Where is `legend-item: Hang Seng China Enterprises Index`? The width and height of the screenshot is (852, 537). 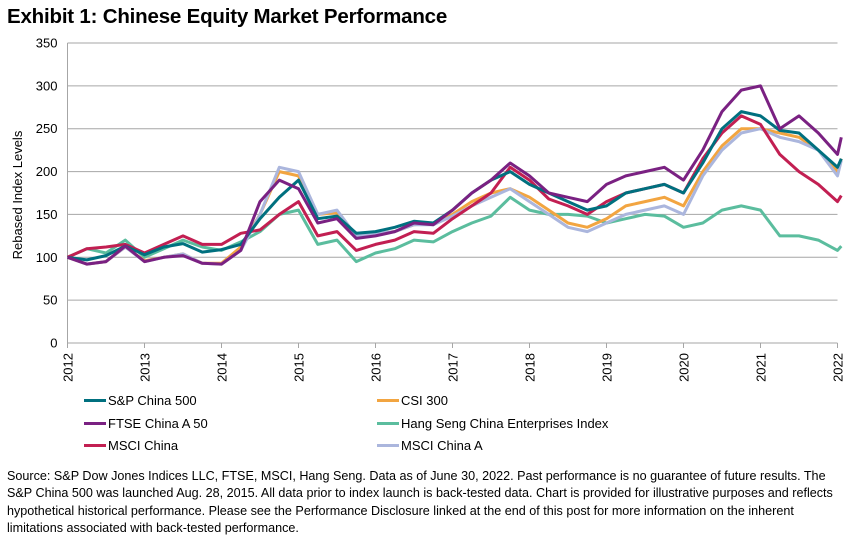
legend-item: Hang Seng China Enterprises Index is located at coordinates (492, 423).